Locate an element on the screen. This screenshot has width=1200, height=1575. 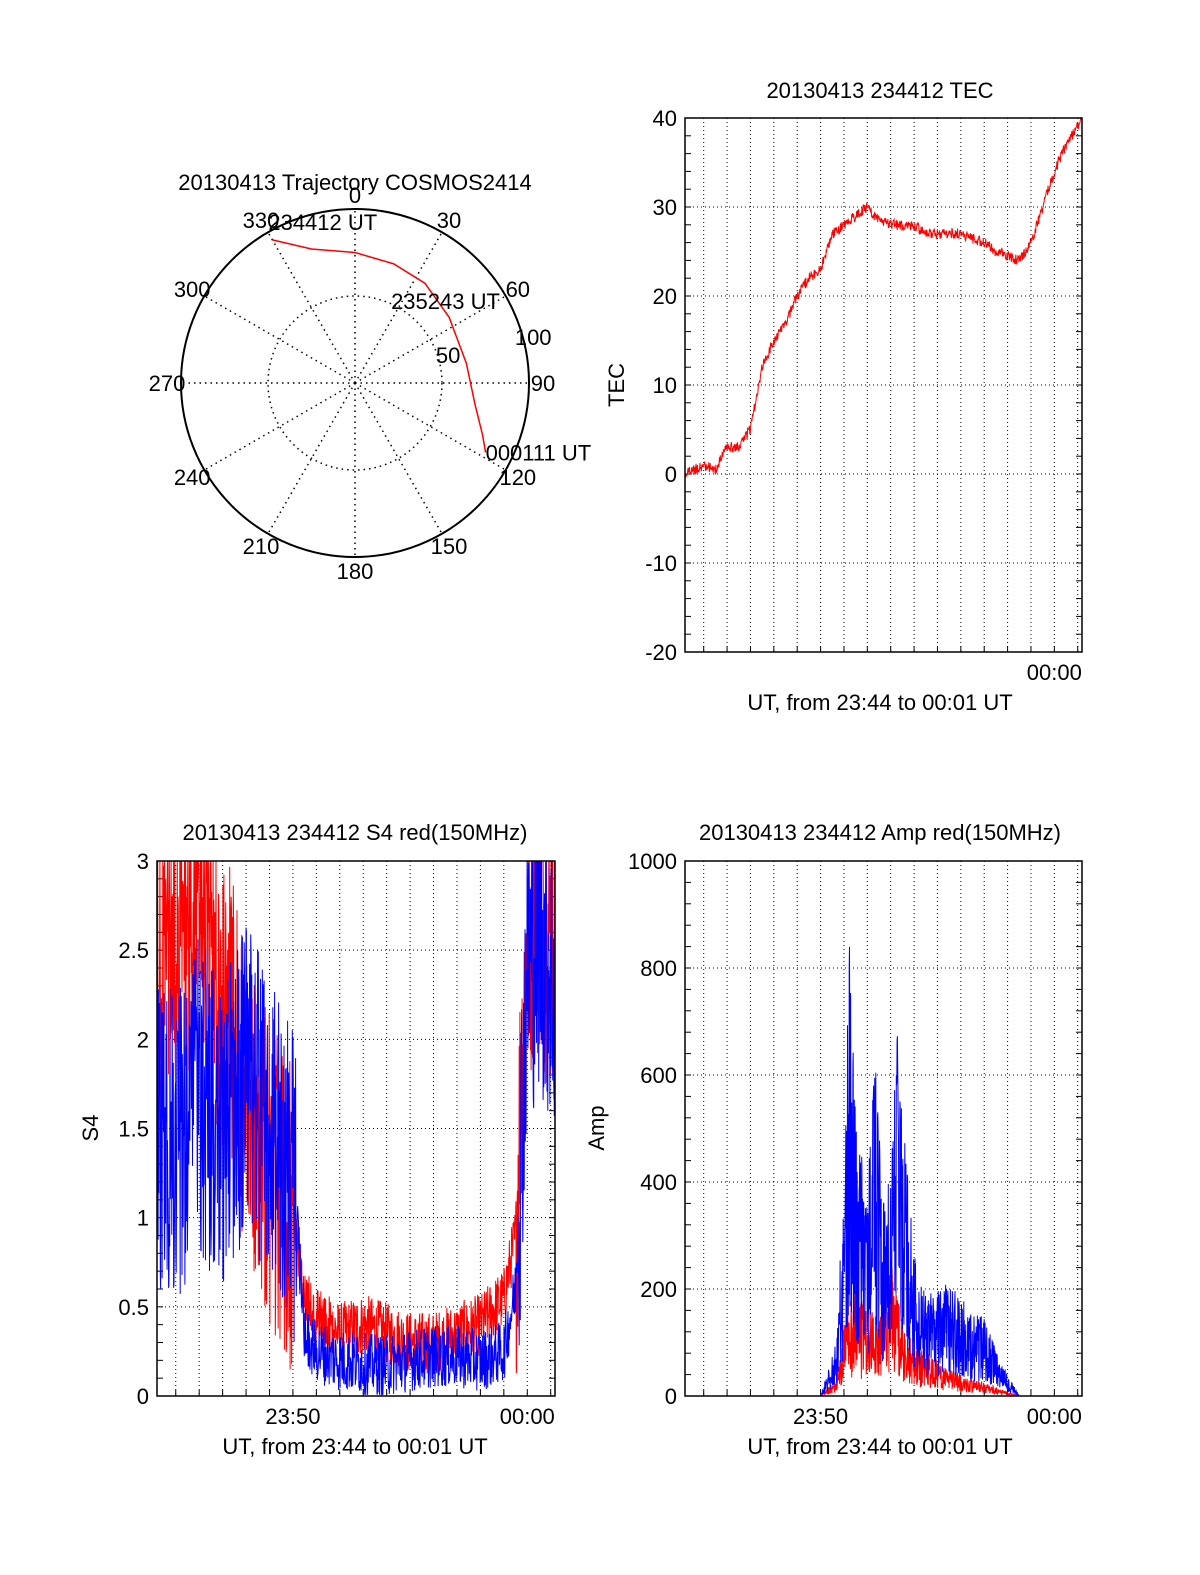
y-tick-label: 2.5 is located at coordinates (133, 950).